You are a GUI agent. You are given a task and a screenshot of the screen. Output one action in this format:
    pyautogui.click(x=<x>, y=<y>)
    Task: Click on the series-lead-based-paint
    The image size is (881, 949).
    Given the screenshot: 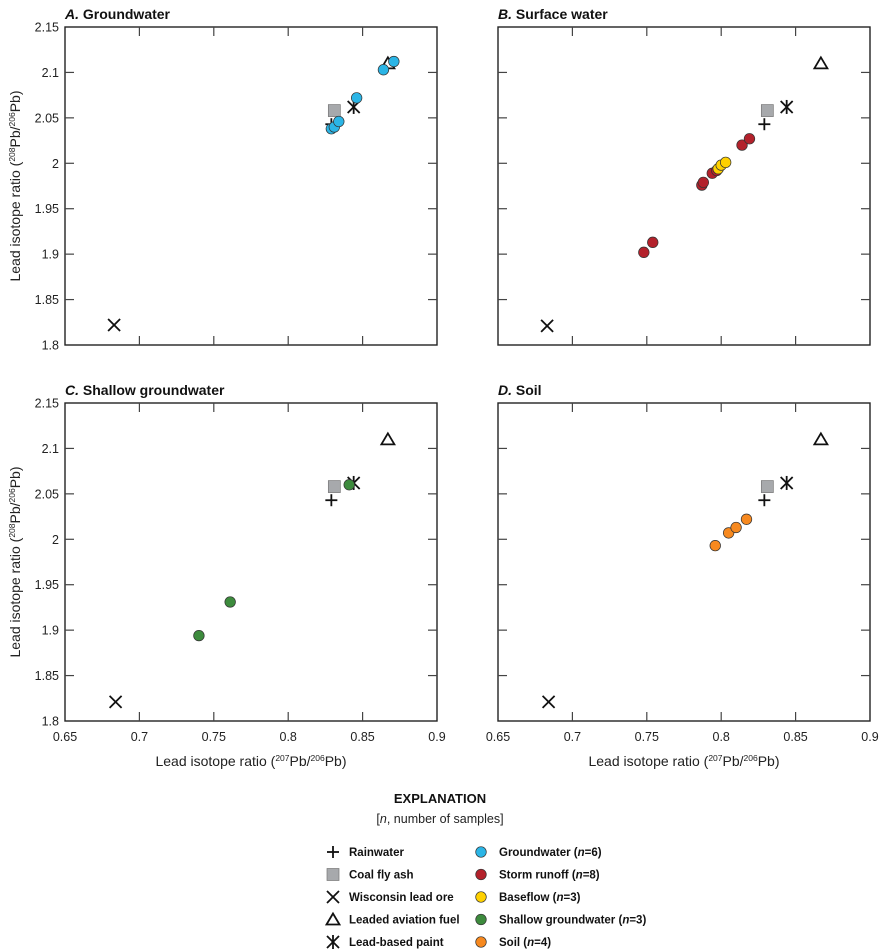 What is the action you would take?
    pyautogui.click(x=787, y=482)
    